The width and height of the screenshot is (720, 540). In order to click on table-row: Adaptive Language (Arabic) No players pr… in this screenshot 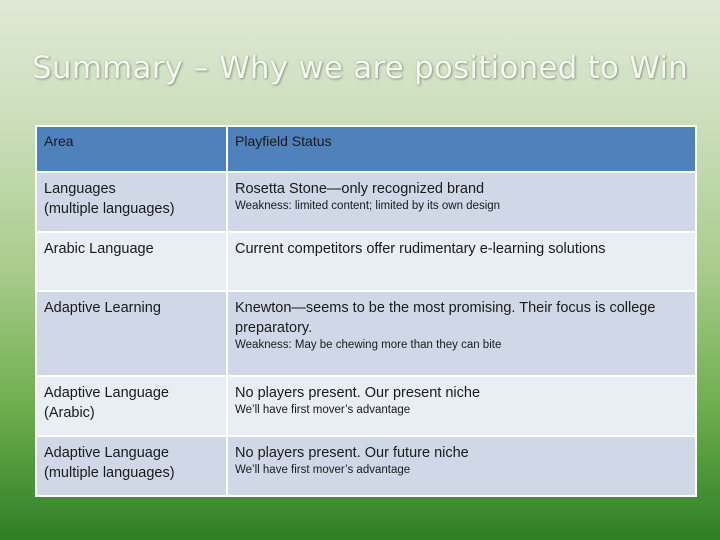, I will do `click(366, 406)`.